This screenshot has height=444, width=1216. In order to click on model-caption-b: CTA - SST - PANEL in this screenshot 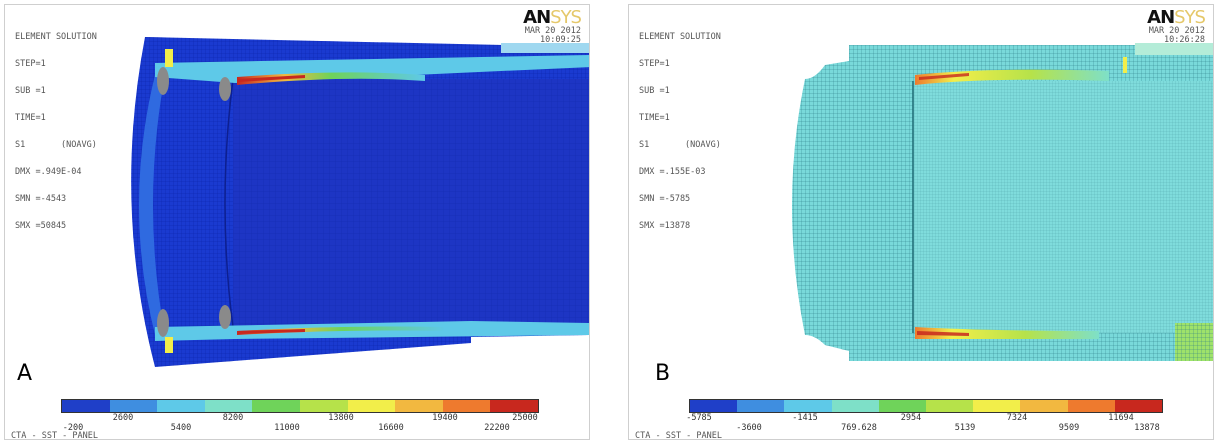, I will do `click(678, 435)`.